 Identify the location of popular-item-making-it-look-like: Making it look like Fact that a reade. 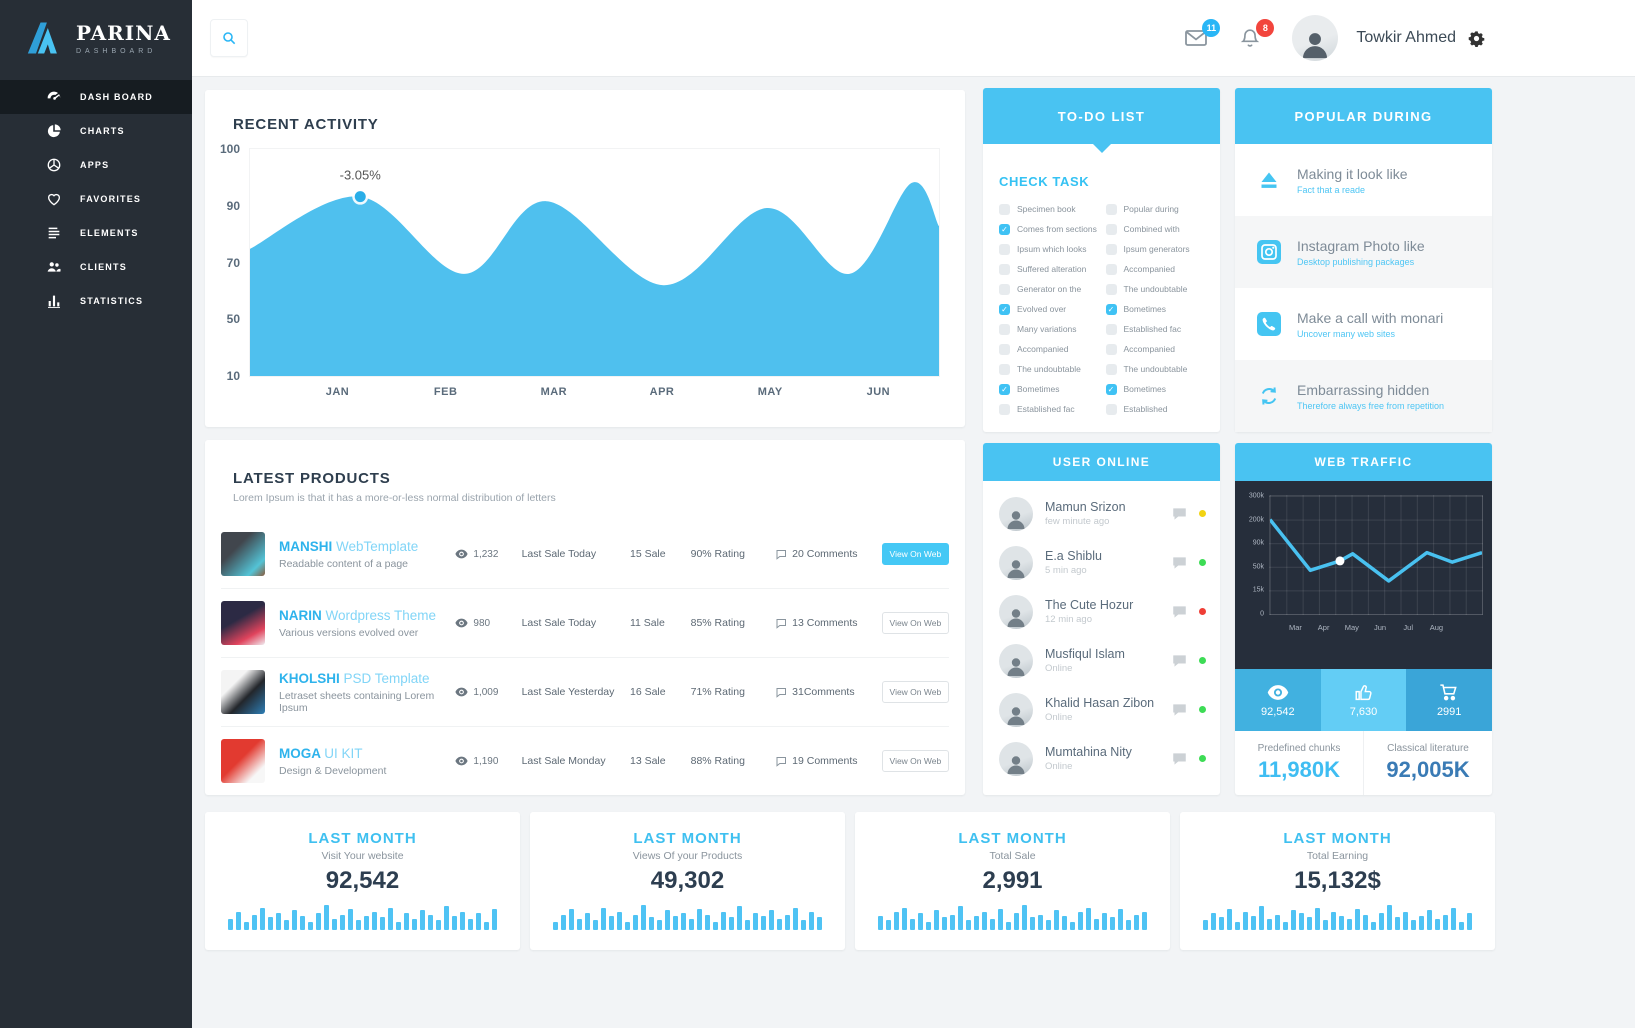
(1363, 180).